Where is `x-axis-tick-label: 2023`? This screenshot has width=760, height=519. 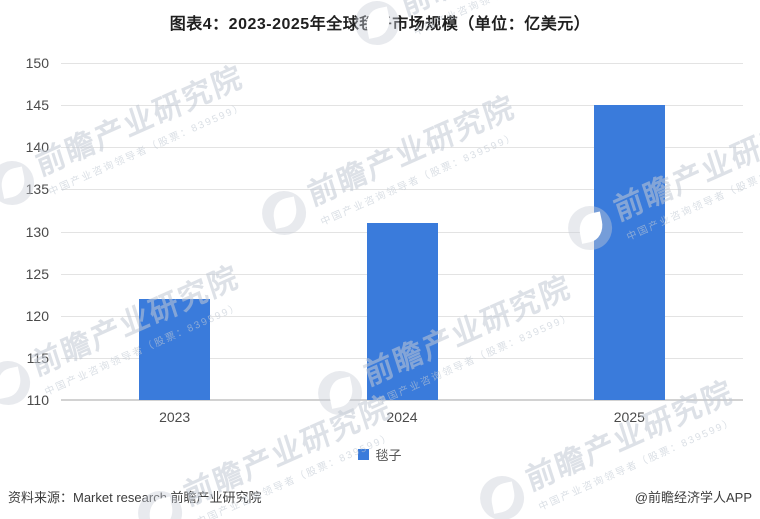
x-axis-tick-label: 2023 is located at coordinates (175, 417).